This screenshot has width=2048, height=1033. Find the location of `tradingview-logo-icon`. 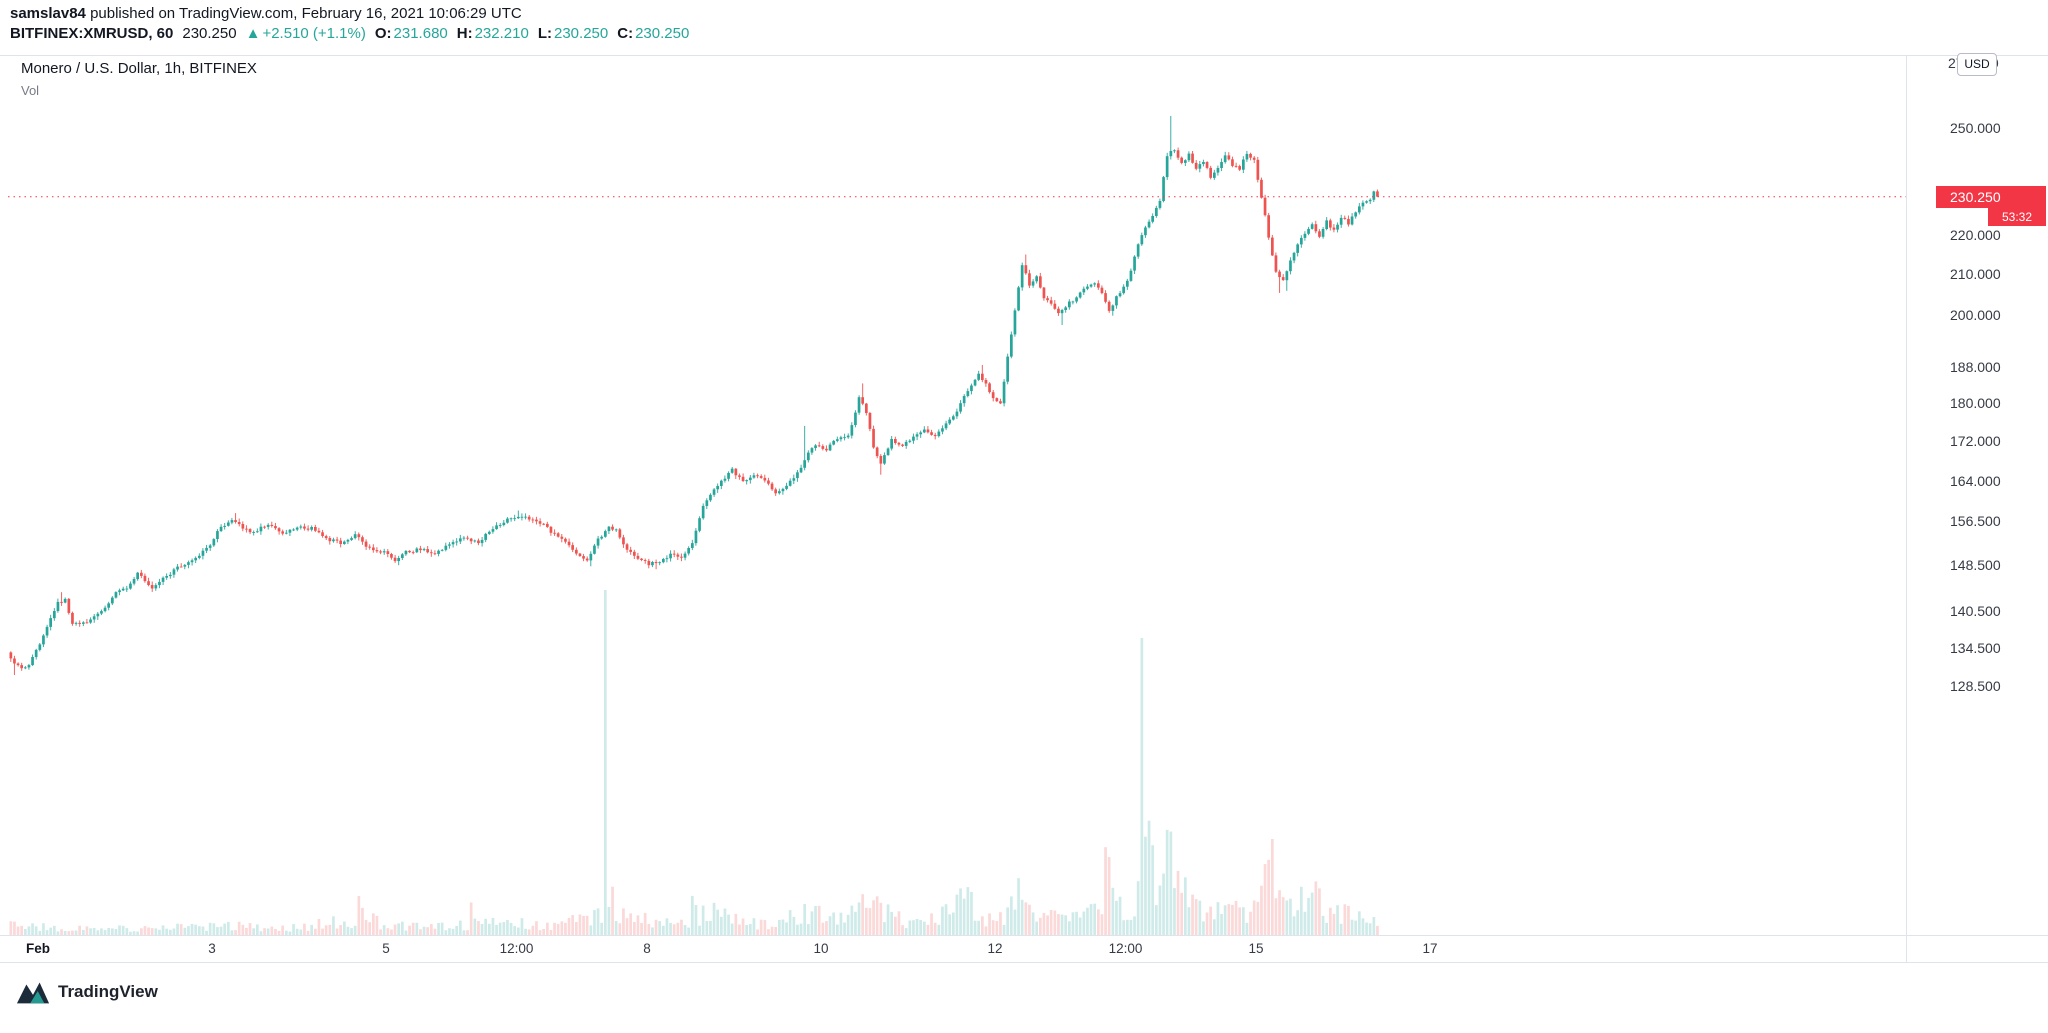

tradingview-logo-icon is located at coordinates (33, 993).